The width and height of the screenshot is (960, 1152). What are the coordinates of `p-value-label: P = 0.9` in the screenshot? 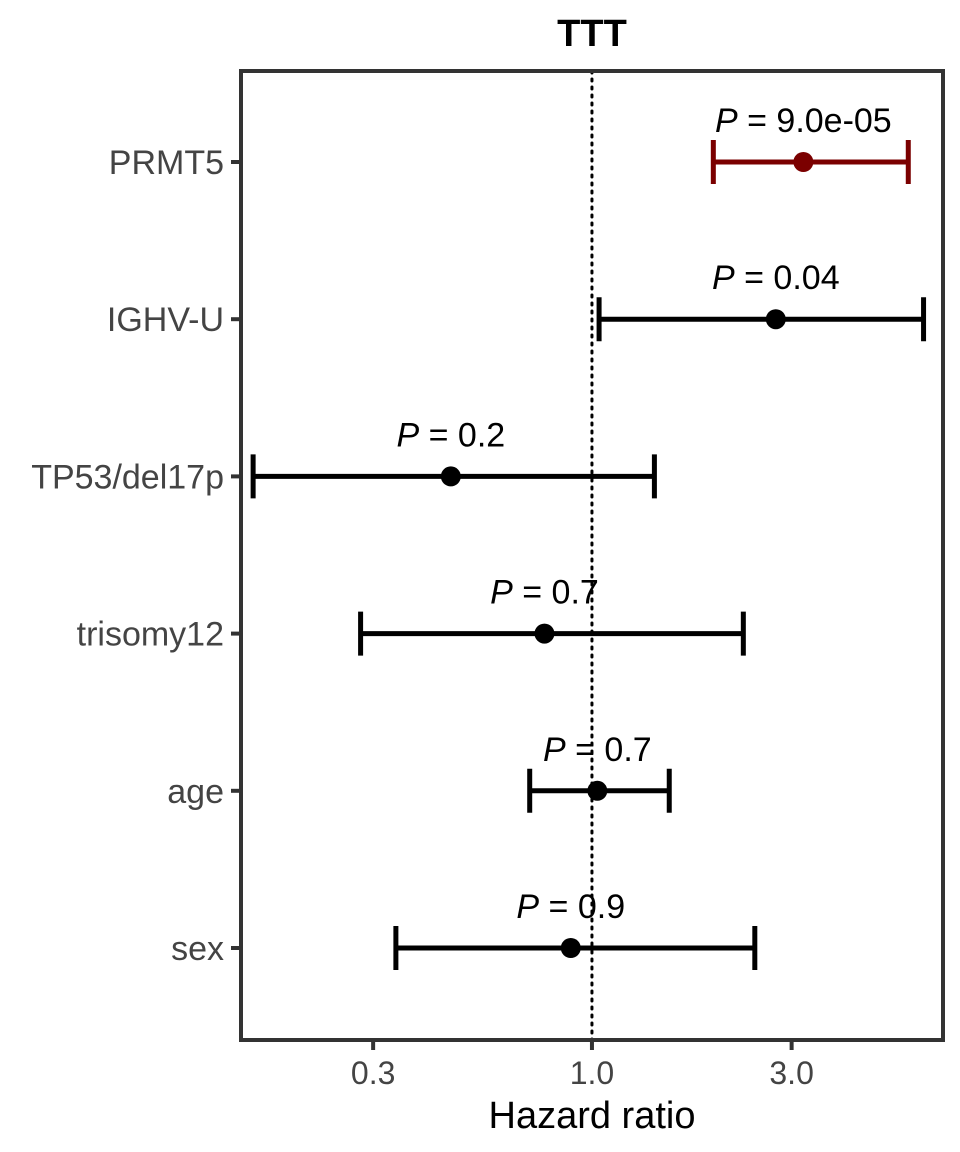 It's located at (570, 907).